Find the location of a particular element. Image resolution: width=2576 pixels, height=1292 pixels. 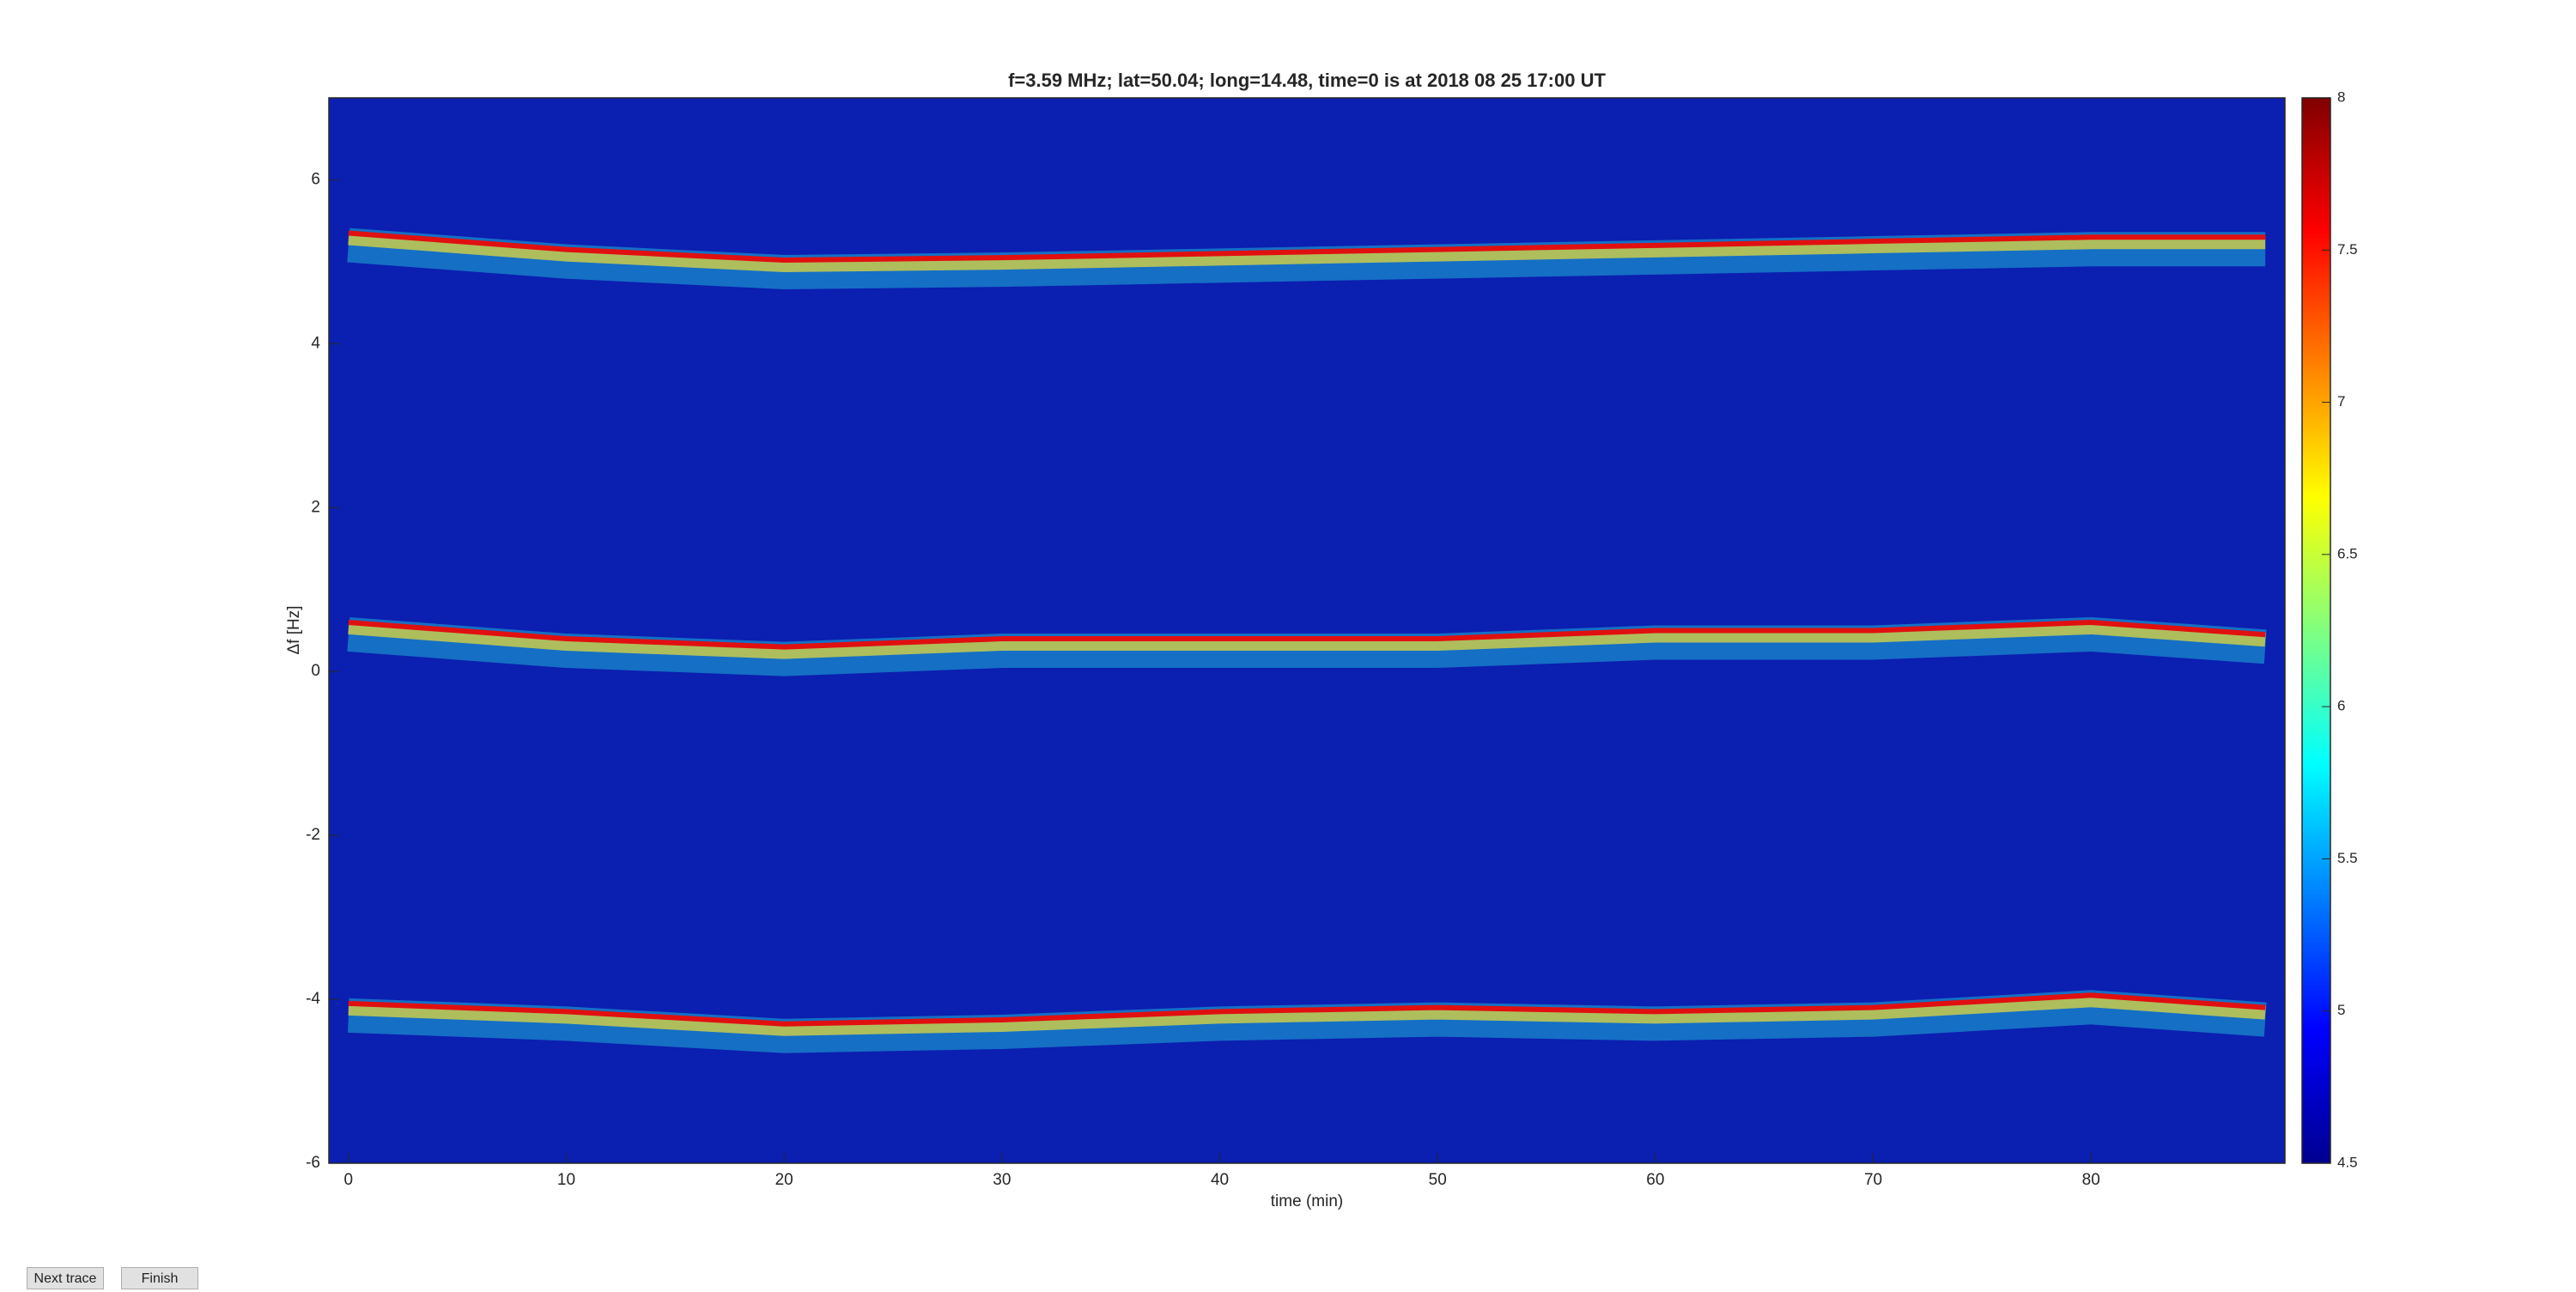

next-trace-button: Next trace is located at coordinates (66, 1278).